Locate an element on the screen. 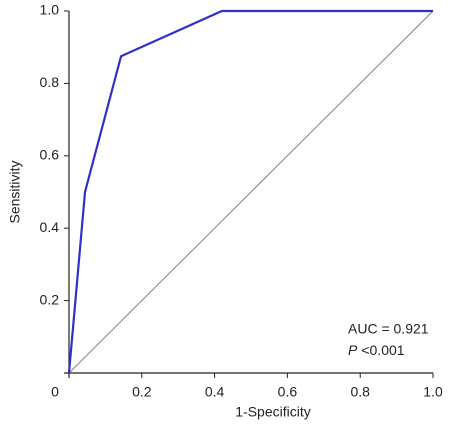 This screenshot has width=474, height=430. y-tick-label: 0.6 is located at coordinates (50, 155).